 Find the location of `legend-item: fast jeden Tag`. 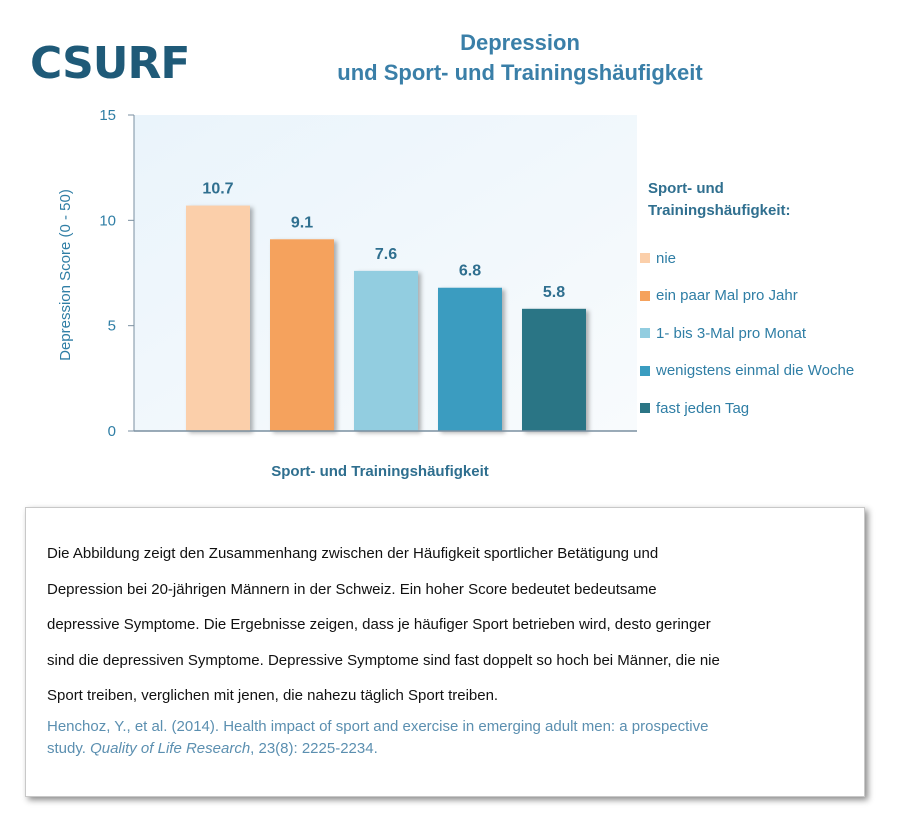

legend-item: fast jeden Tag is located at coordinates (694, 408).